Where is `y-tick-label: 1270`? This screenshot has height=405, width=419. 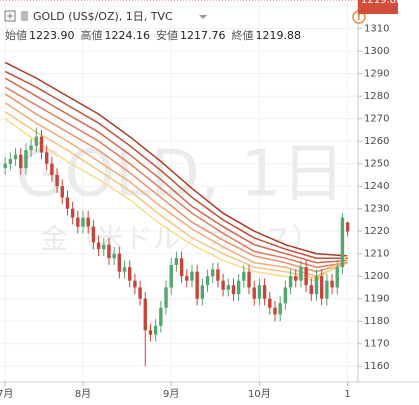
y-tick-label: 1270 is located at coordinates (376, 119).